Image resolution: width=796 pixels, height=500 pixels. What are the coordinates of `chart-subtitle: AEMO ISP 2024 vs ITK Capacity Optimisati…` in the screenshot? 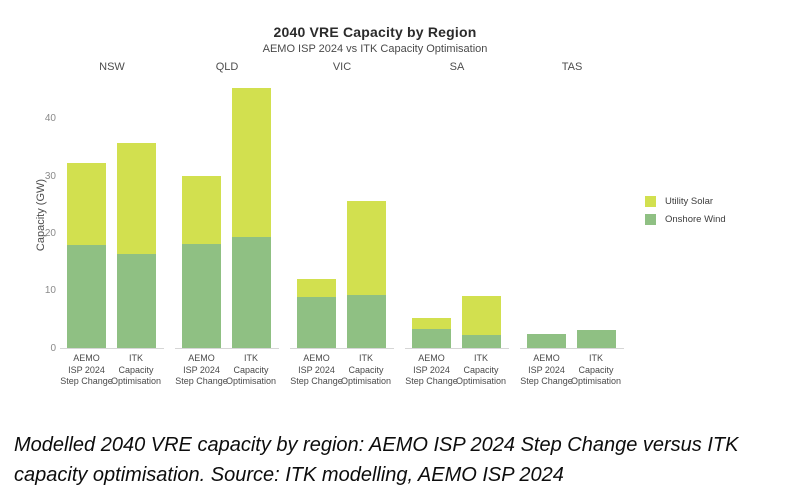 It's located at (375, 49).